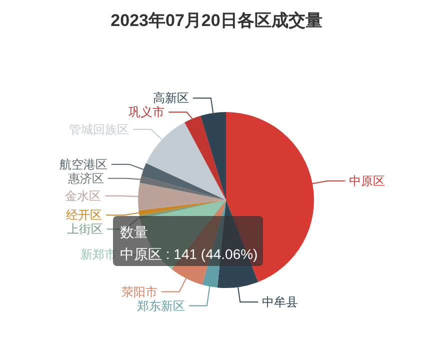 This screenshot has width=433, height=340. I want to click on slice-label: 巩义市, so click(146, 112).